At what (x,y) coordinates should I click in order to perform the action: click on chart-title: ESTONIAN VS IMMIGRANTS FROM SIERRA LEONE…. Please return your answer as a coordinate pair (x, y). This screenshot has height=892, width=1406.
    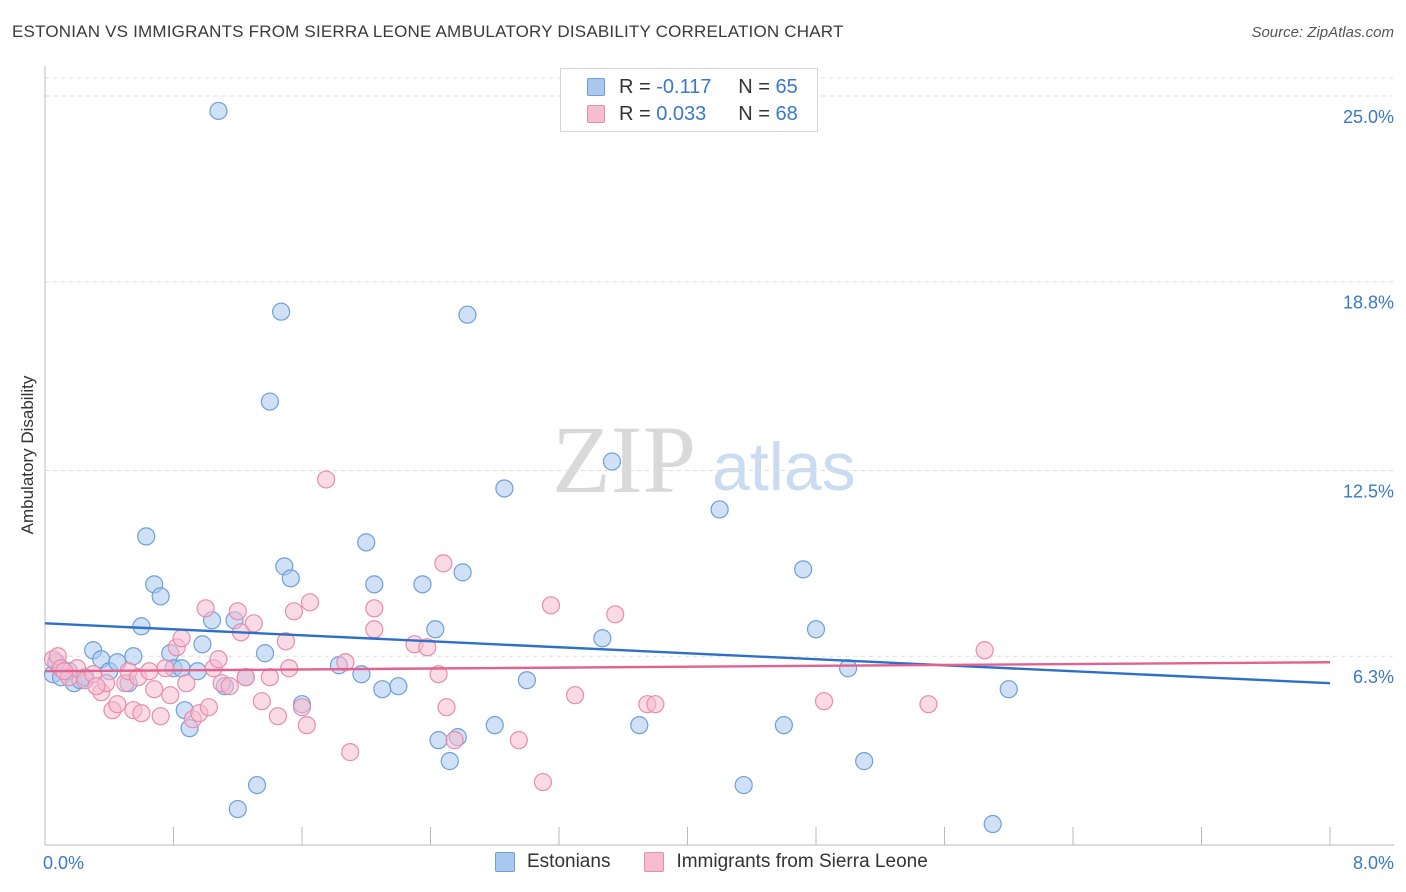
    Looking at the image, I should click on (428, 31).